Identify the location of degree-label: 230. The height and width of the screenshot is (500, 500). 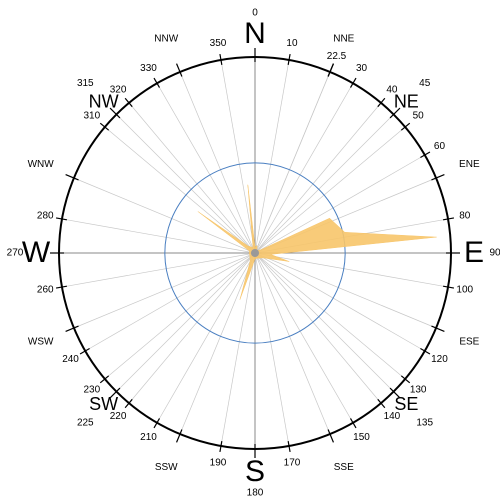
(91, 390).